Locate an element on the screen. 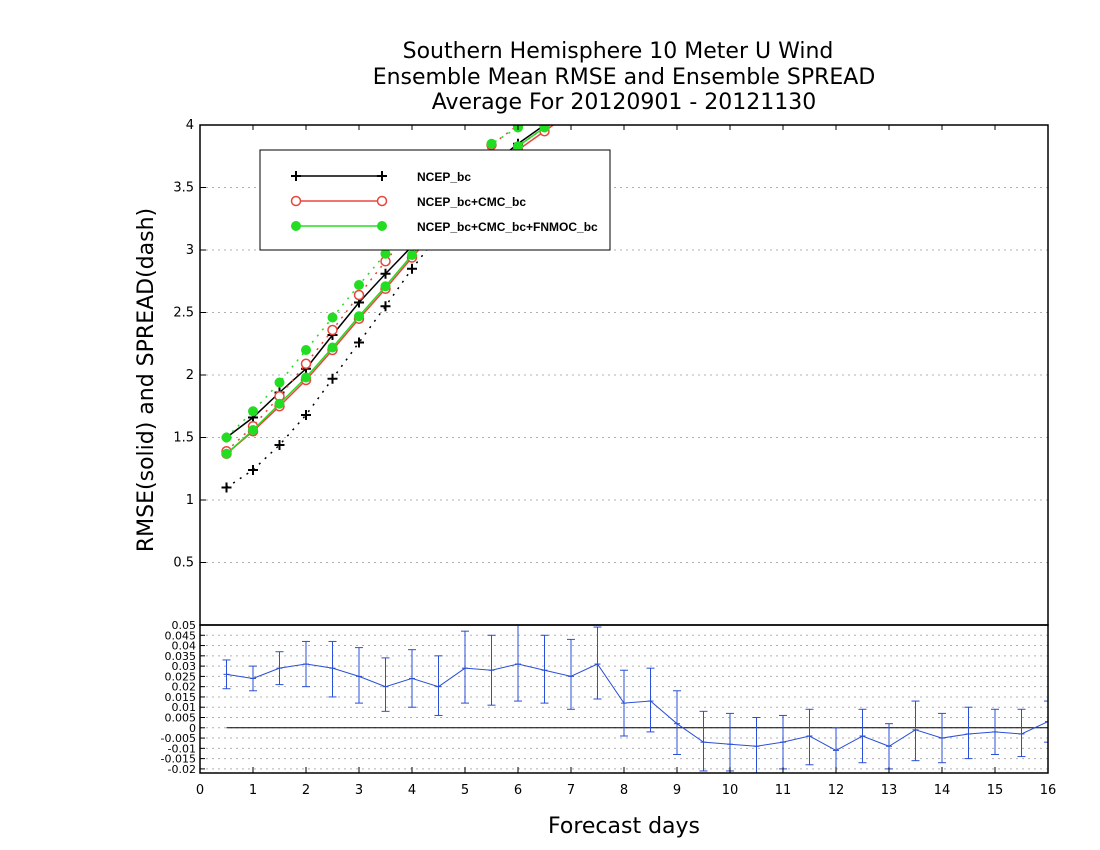 The height and width of the screenshot is (850, 1100). y-axis-title: RMSE(solid) and SPREAD(dash) is located at coordinates (146, 380).